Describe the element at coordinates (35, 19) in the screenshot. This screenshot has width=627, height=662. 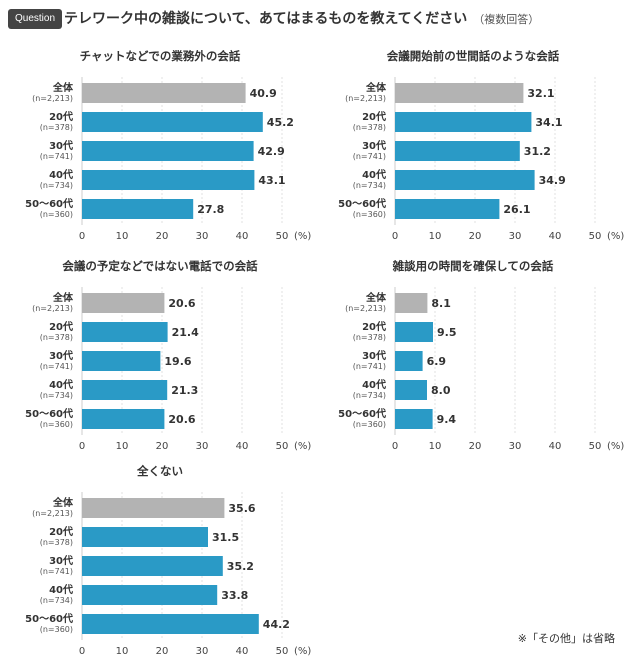
I see `question-badge: Question` at that location.